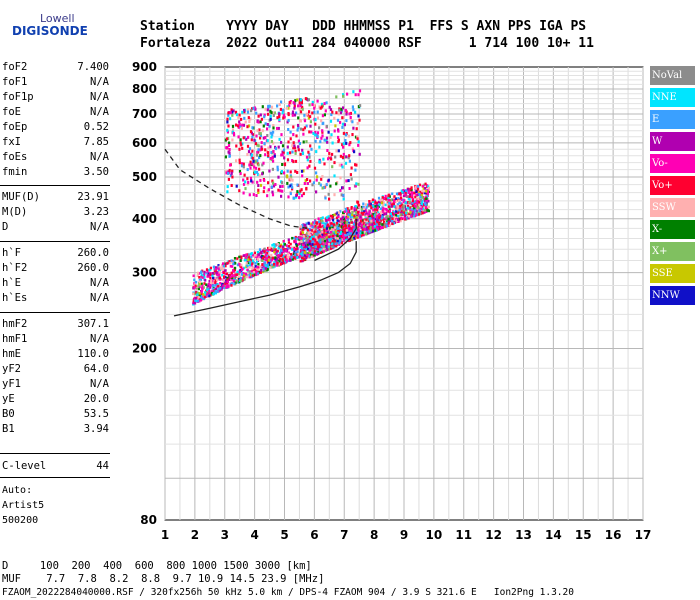 This screenshot has width=700, height=600. I want to click on param-value: 3.94, so click(96, 429).